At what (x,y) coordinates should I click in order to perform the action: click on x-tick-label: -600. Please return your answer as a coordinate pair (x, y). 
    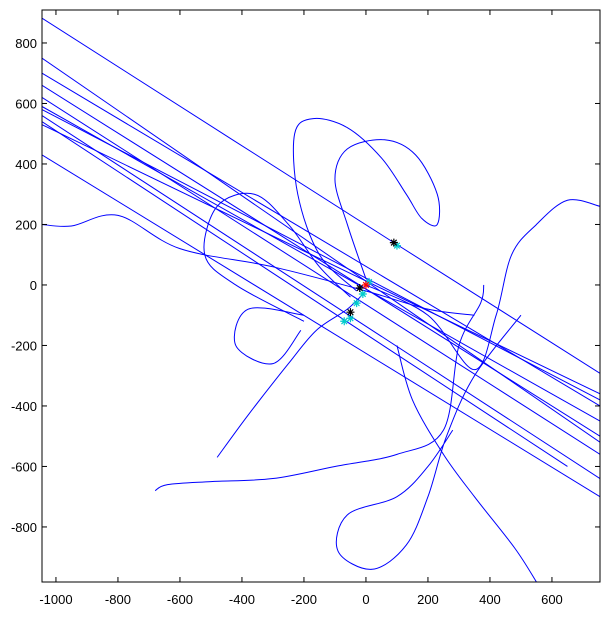
    Looking at the image, I should click on (180, 599).